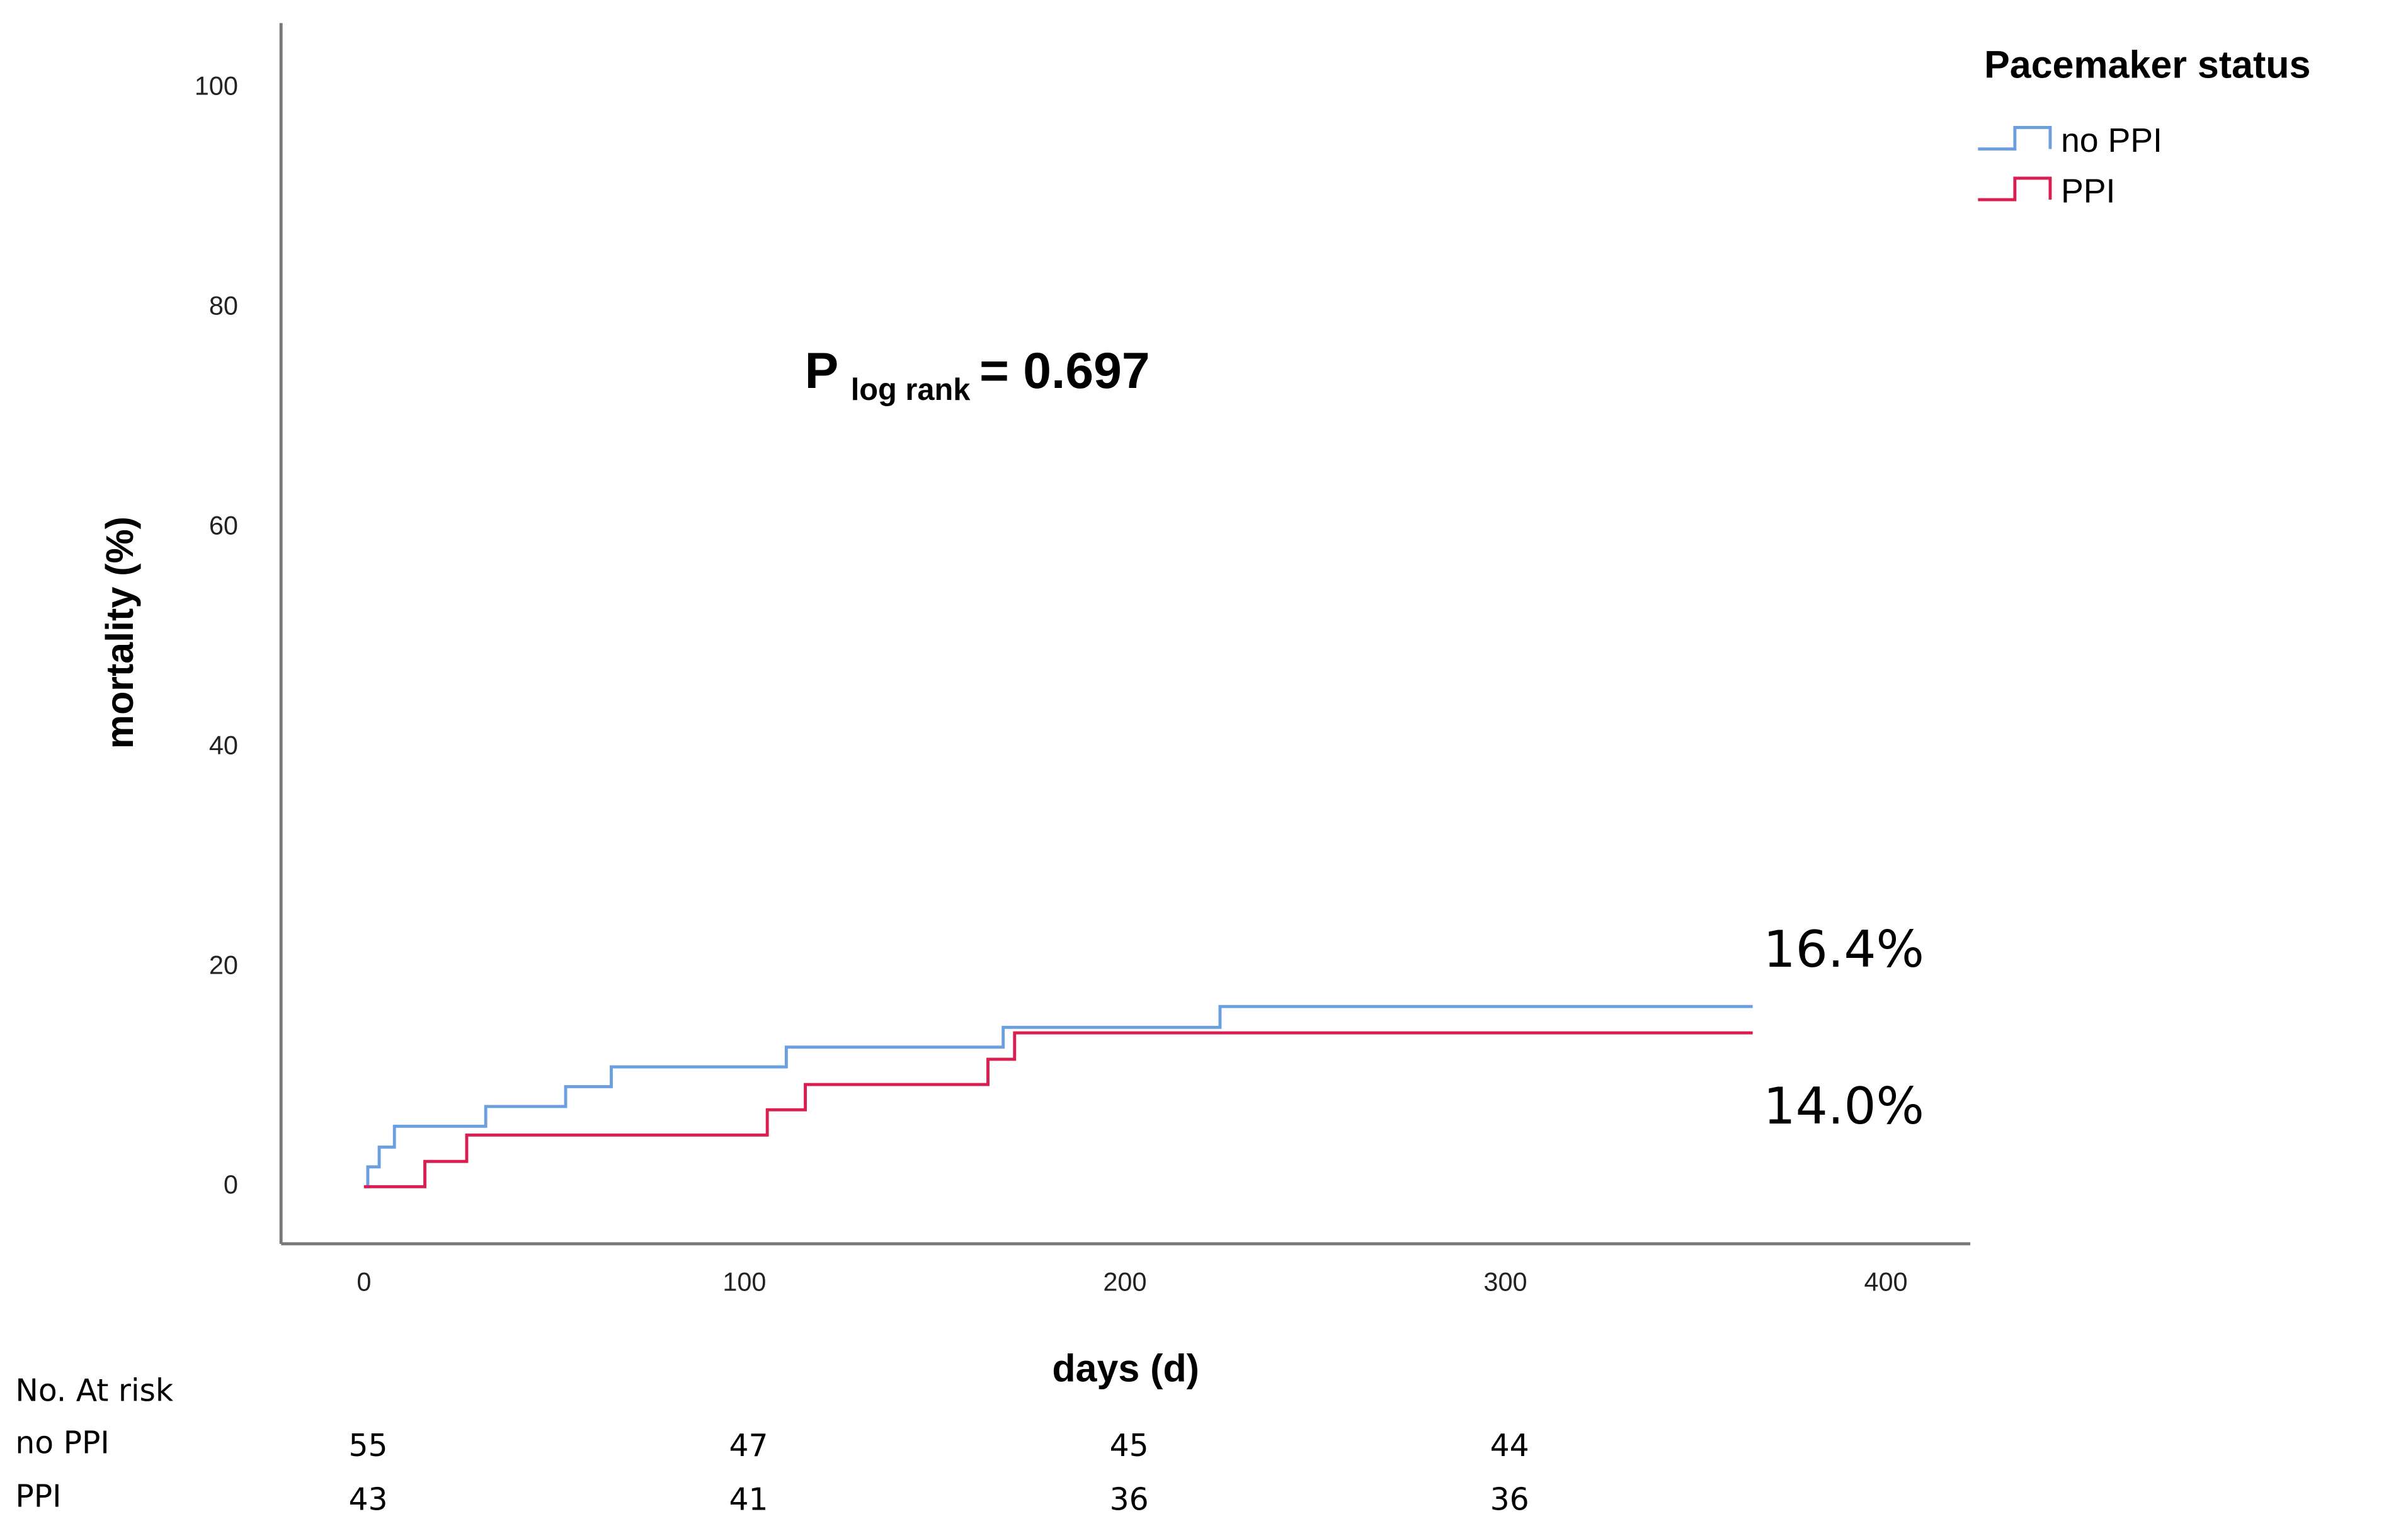 This screenshot has width=2408, height=1531. I want to click on x-axis-title: days (d), so click(1125, 1368).